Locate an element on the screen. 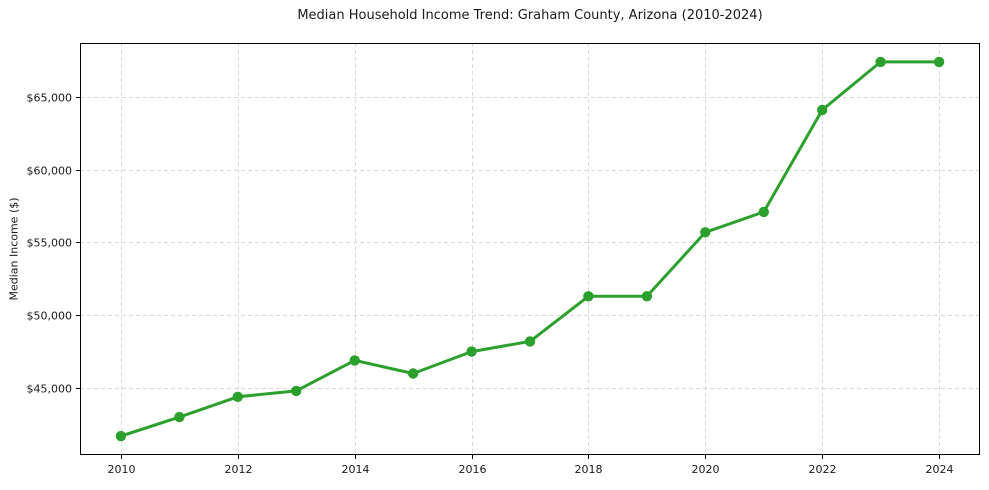 The image size is (989, 490). data-point-2020 is located at coordinates (705, 232).